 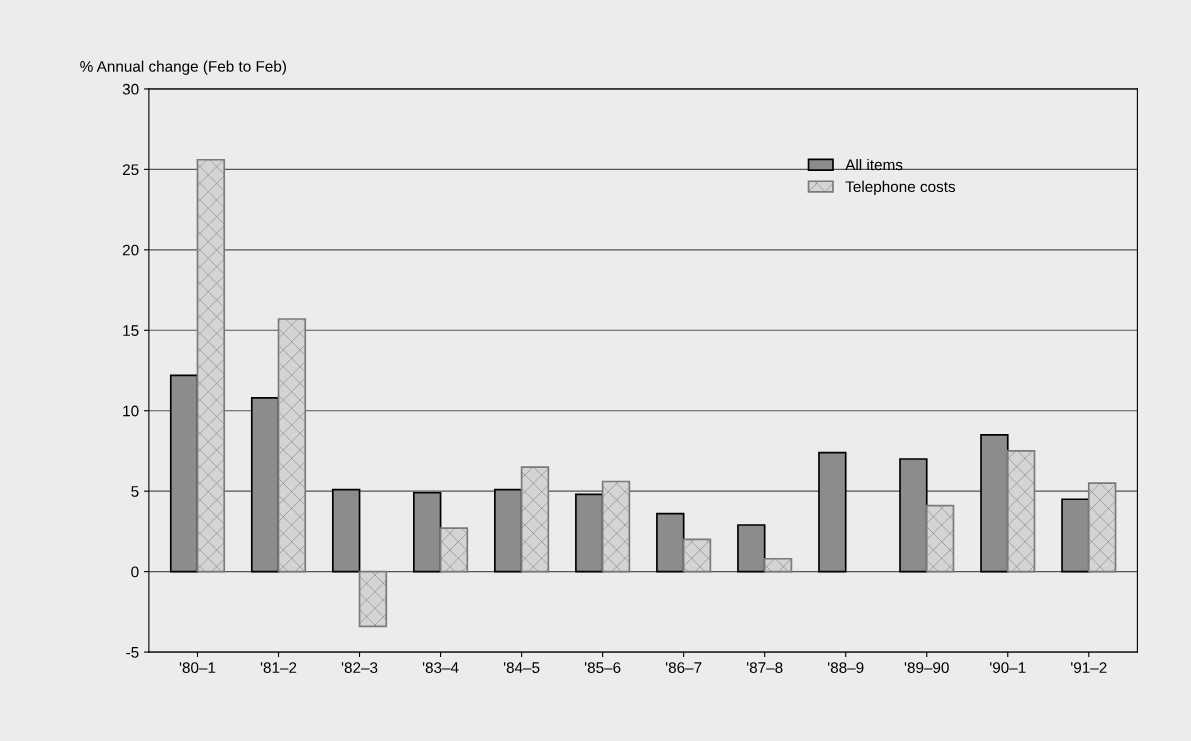 What do you see at coordinates (135, 491) in the screenshot?
I see `y-tick-label: 5` at bounding box center [135, 491].